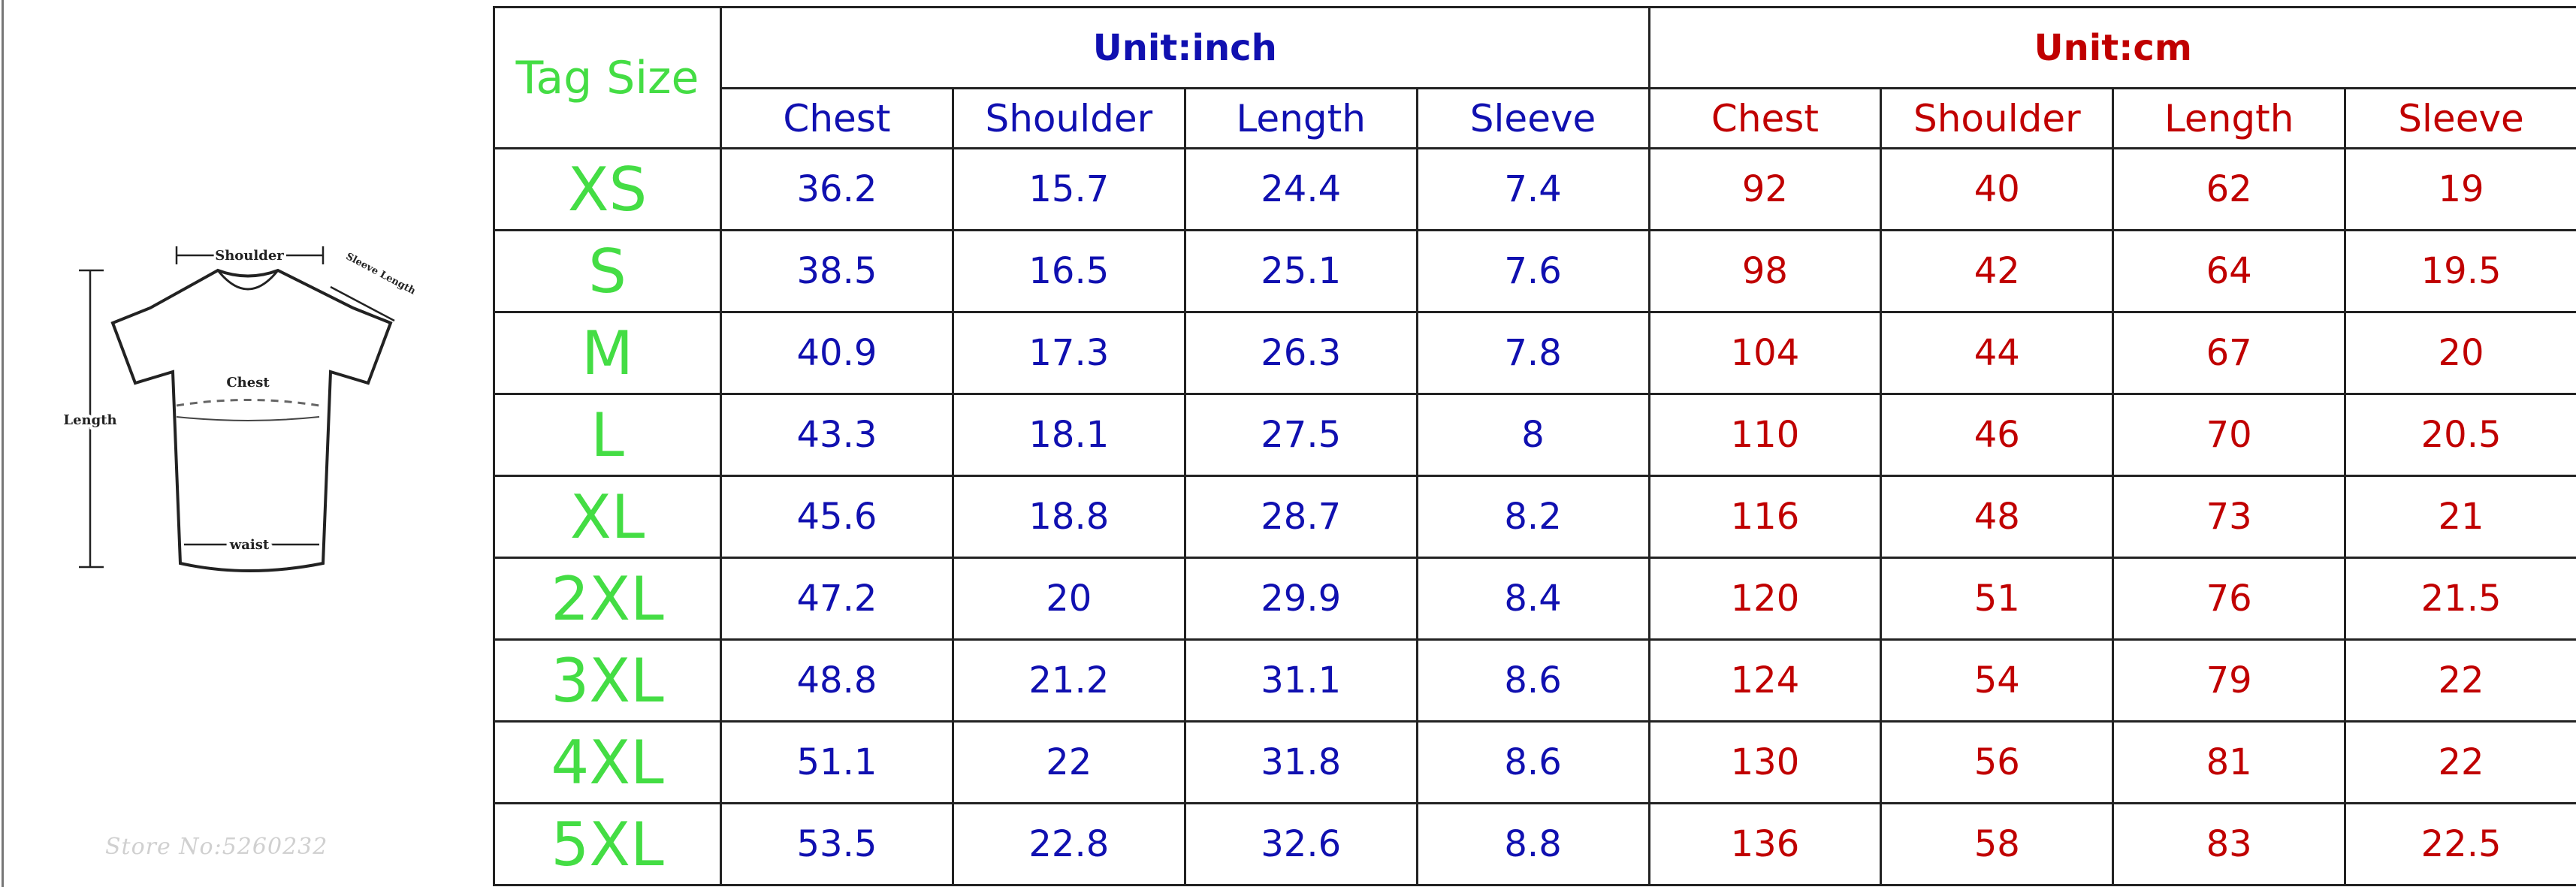 This screenshot has width=2576, height=887. What do you see at coordinates (2460, 189) in the screenshot?
I see `value-cell-cm: 19` at bounding box center [2460, 189].